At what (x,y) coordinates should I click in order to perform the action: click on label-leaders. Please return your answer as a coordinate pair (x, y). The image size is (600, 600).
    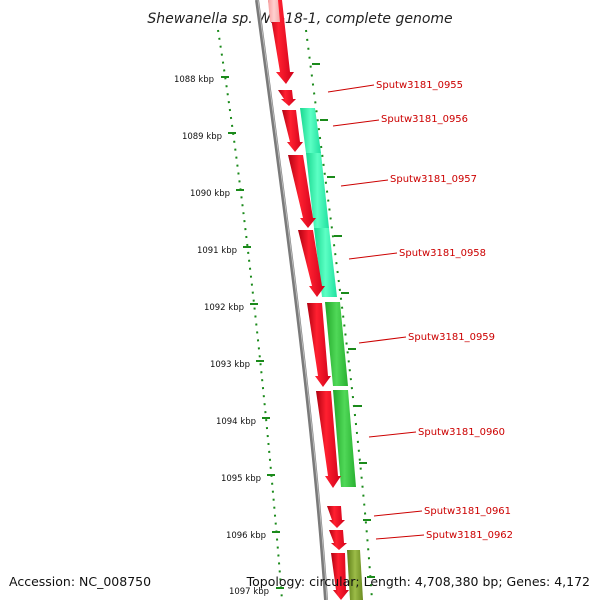
    Looking at the image, I should click on (376, 312).